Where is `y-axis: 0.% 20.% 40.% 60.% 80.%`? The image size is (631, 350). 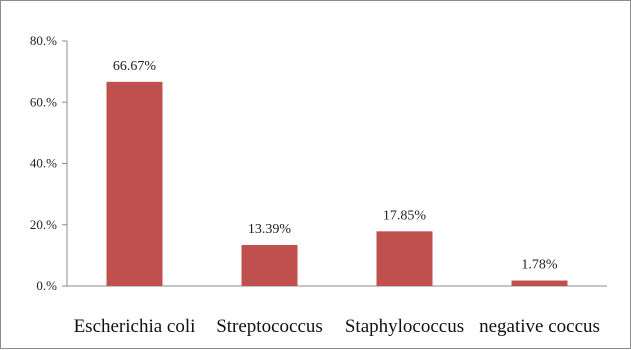 y-axis: 0.% 20.% 40.% 60.% 80.% is located at coordinates (49, 163).